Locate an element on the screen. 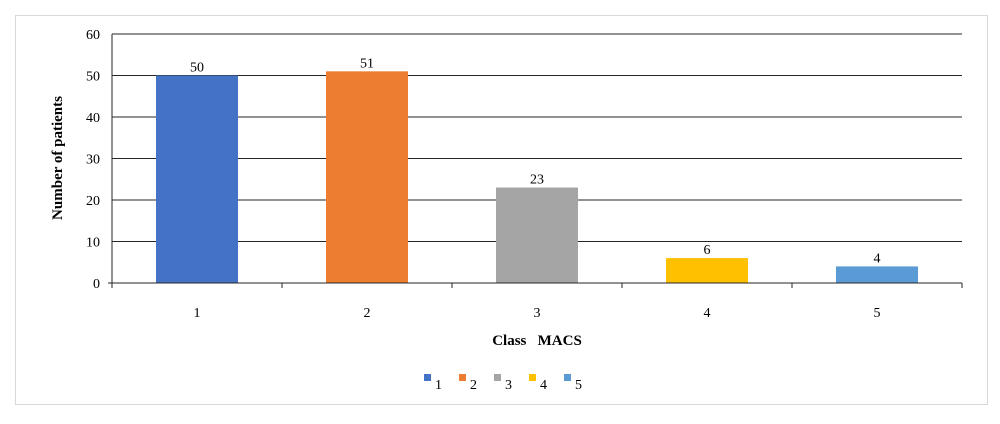  x-tick-label: 3 is located at coordinates (537, 313).